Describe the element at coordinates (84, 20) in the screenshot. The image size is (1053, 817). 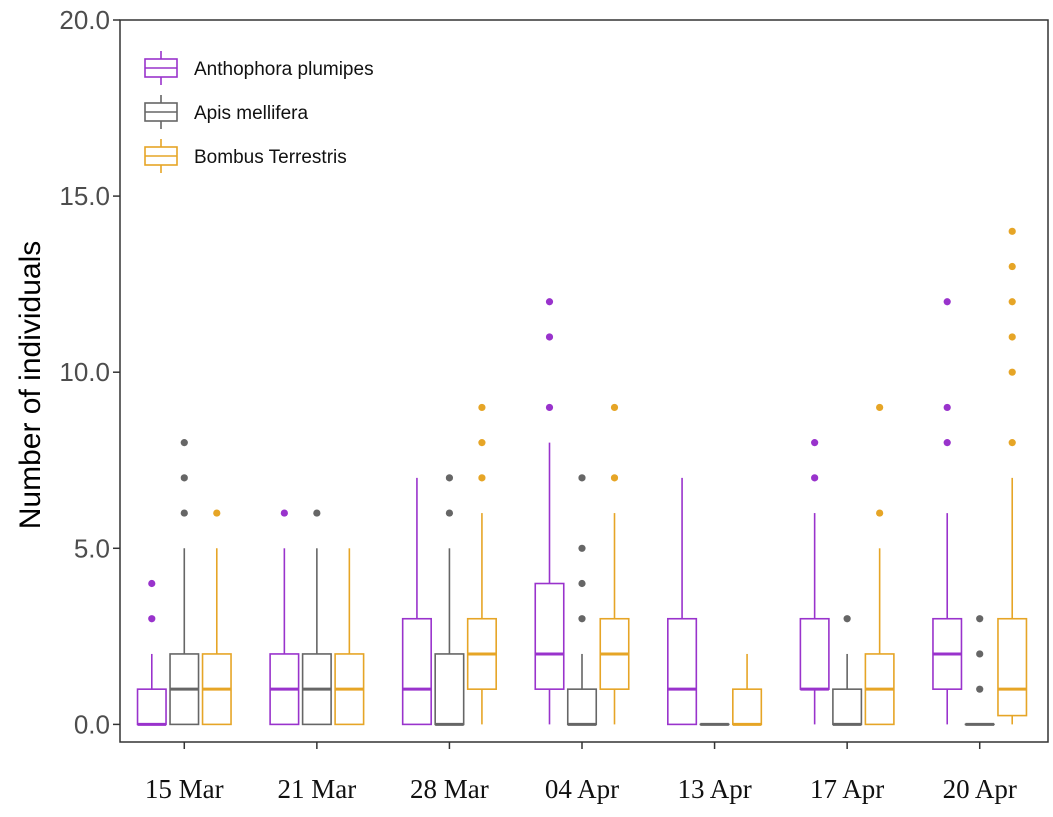
I see `y-tick-label: 20.0` at that location.